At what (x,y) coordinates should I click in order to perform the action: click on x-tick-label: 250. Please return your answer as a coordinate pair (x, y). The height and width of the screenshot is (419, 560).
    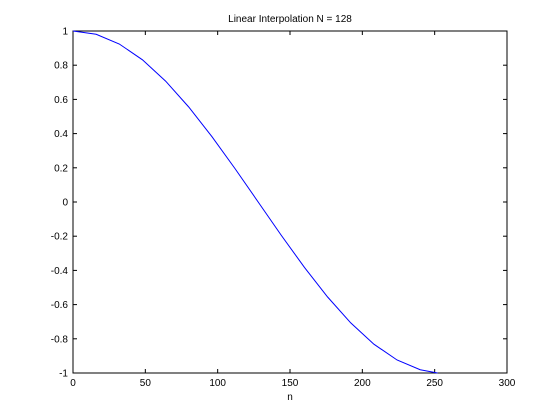
    Looking at the image, I should click on (434, 383).